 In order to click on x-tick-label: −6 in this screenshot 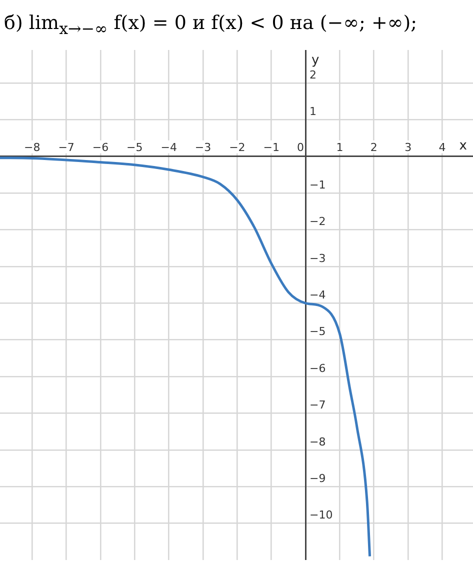, I will do `click(100, 147)`.